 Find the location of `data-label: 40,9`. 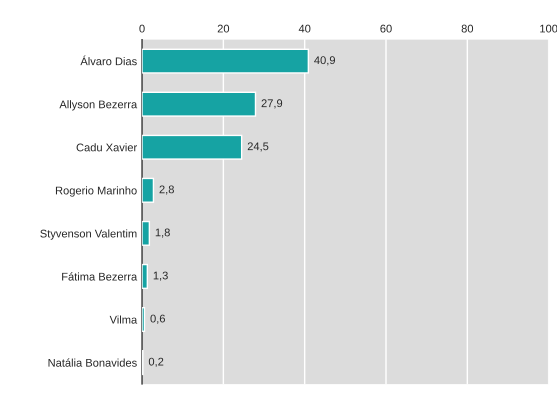

data-label: 40,9 is located at coordinates (324, 61).